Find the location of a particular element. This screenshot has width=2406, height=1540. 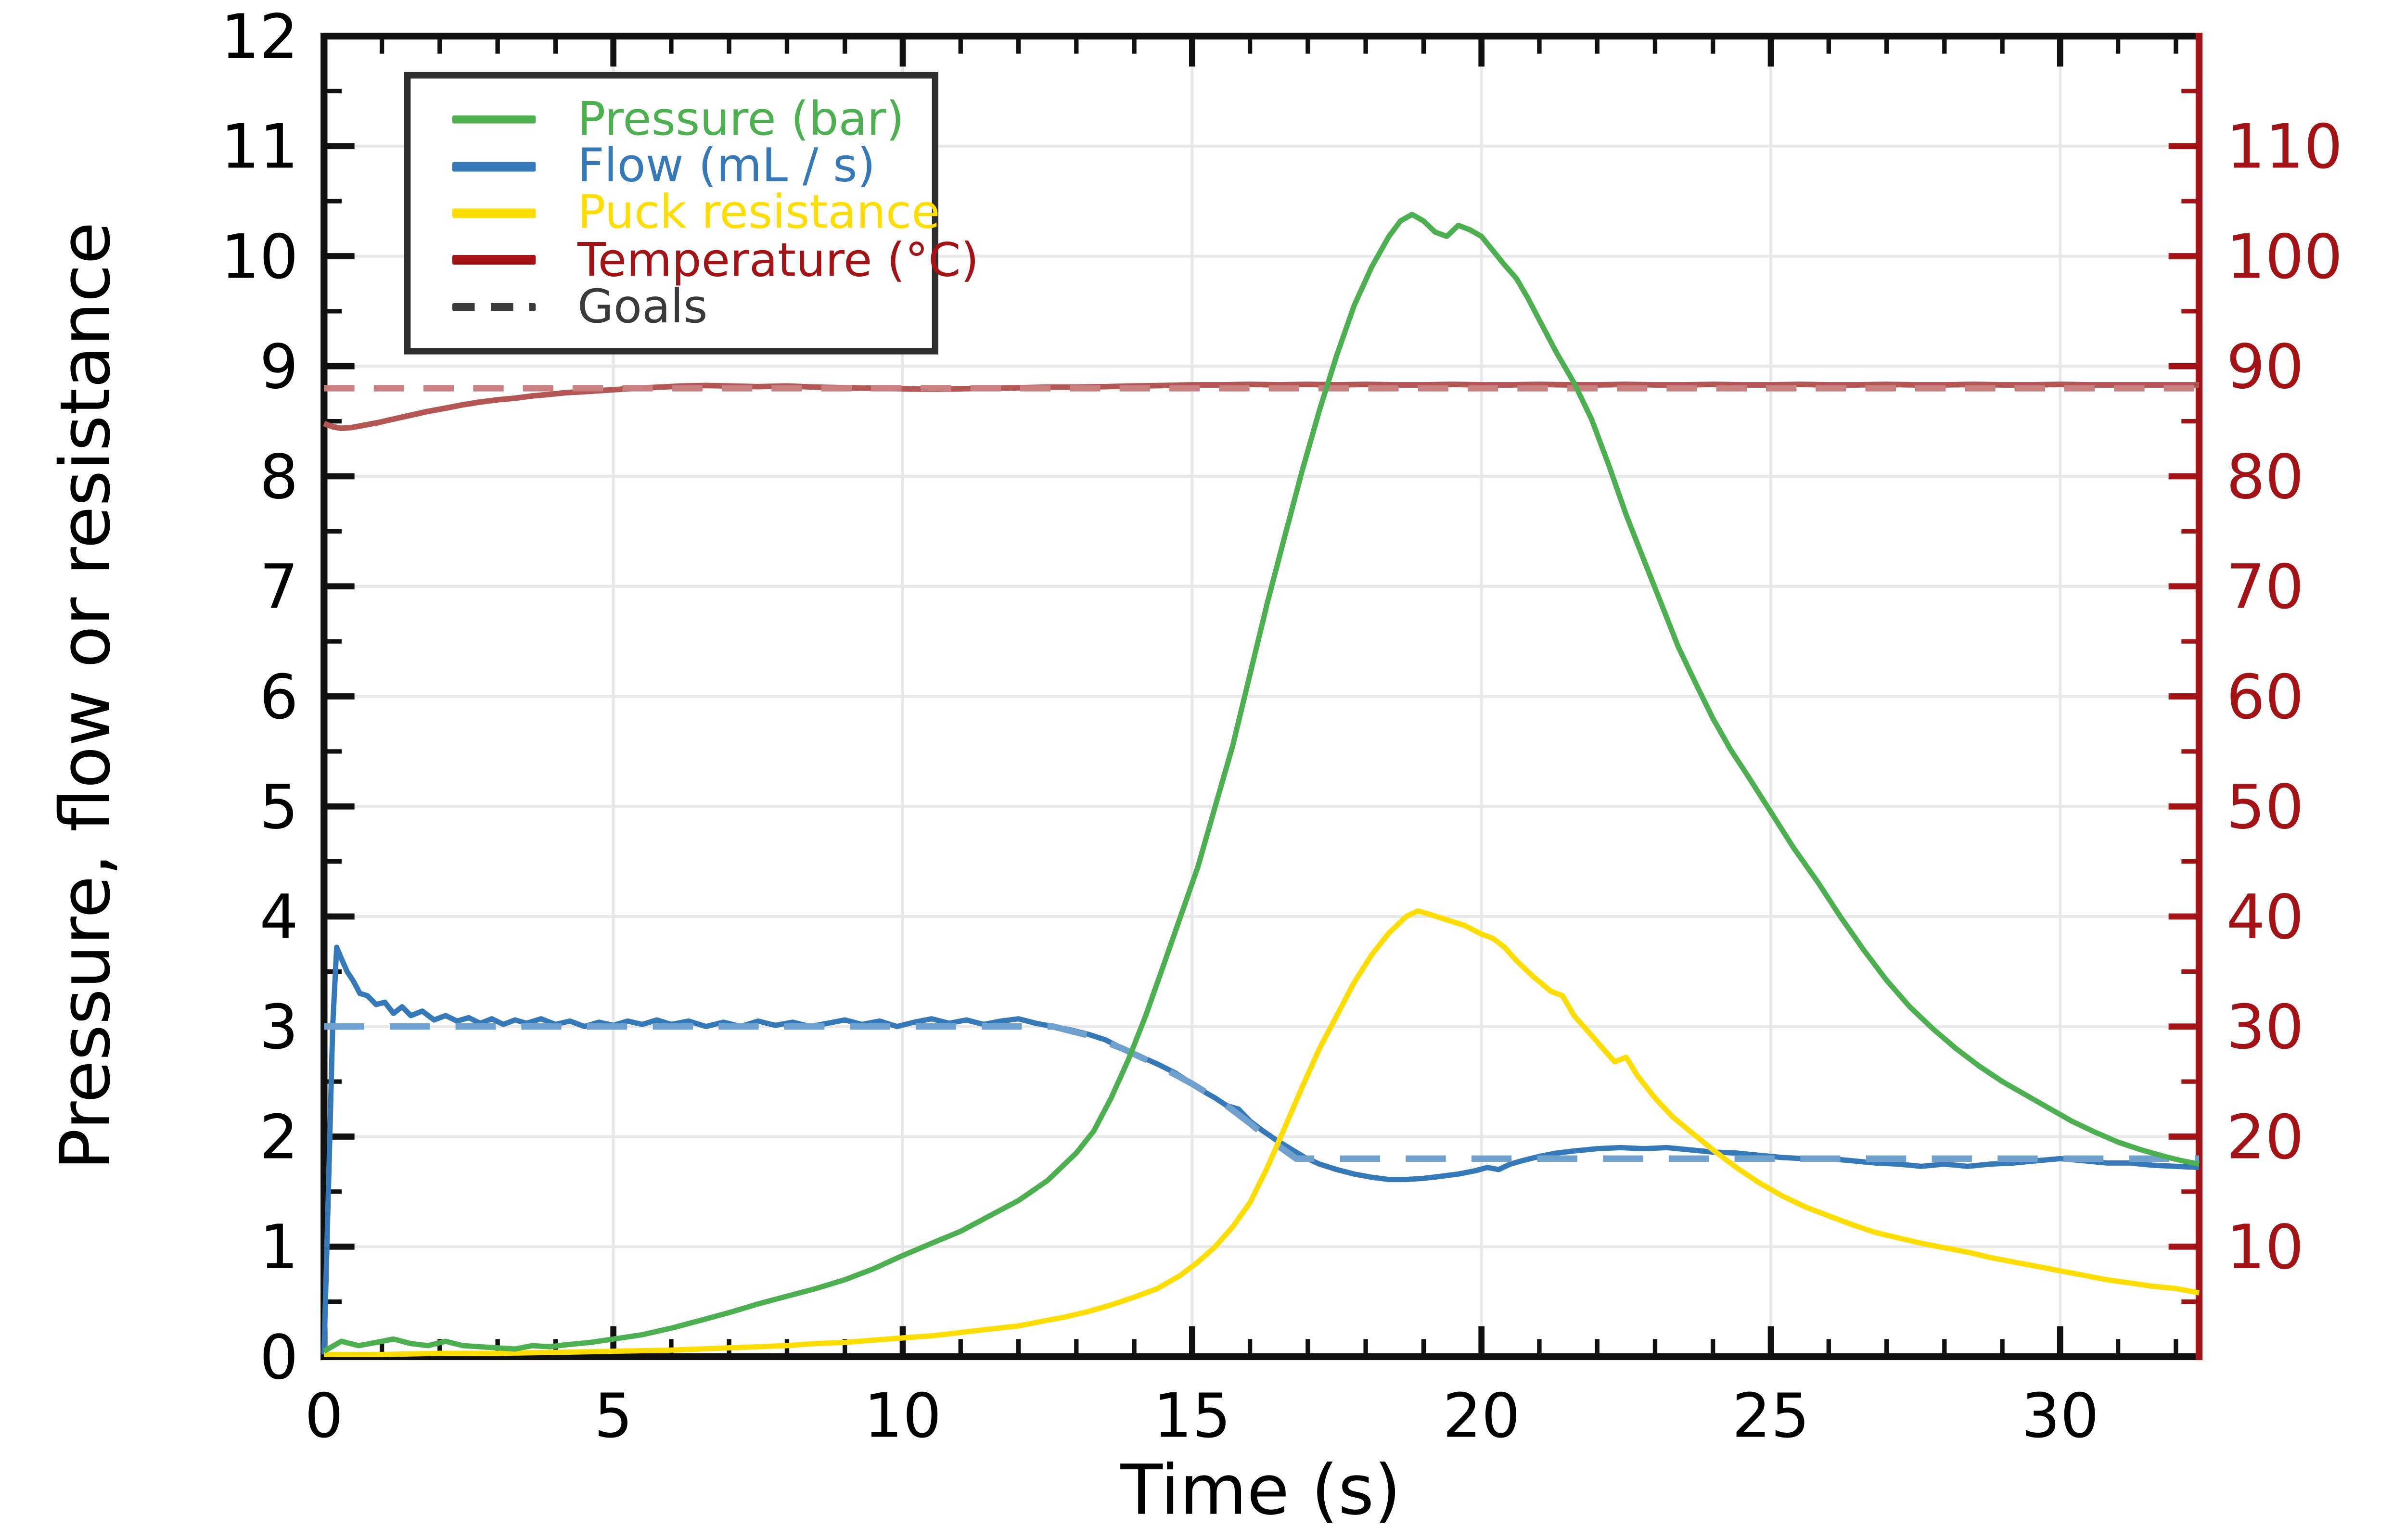

y-right-tick-label-100: 100 is located at coordinates (2285, 256).